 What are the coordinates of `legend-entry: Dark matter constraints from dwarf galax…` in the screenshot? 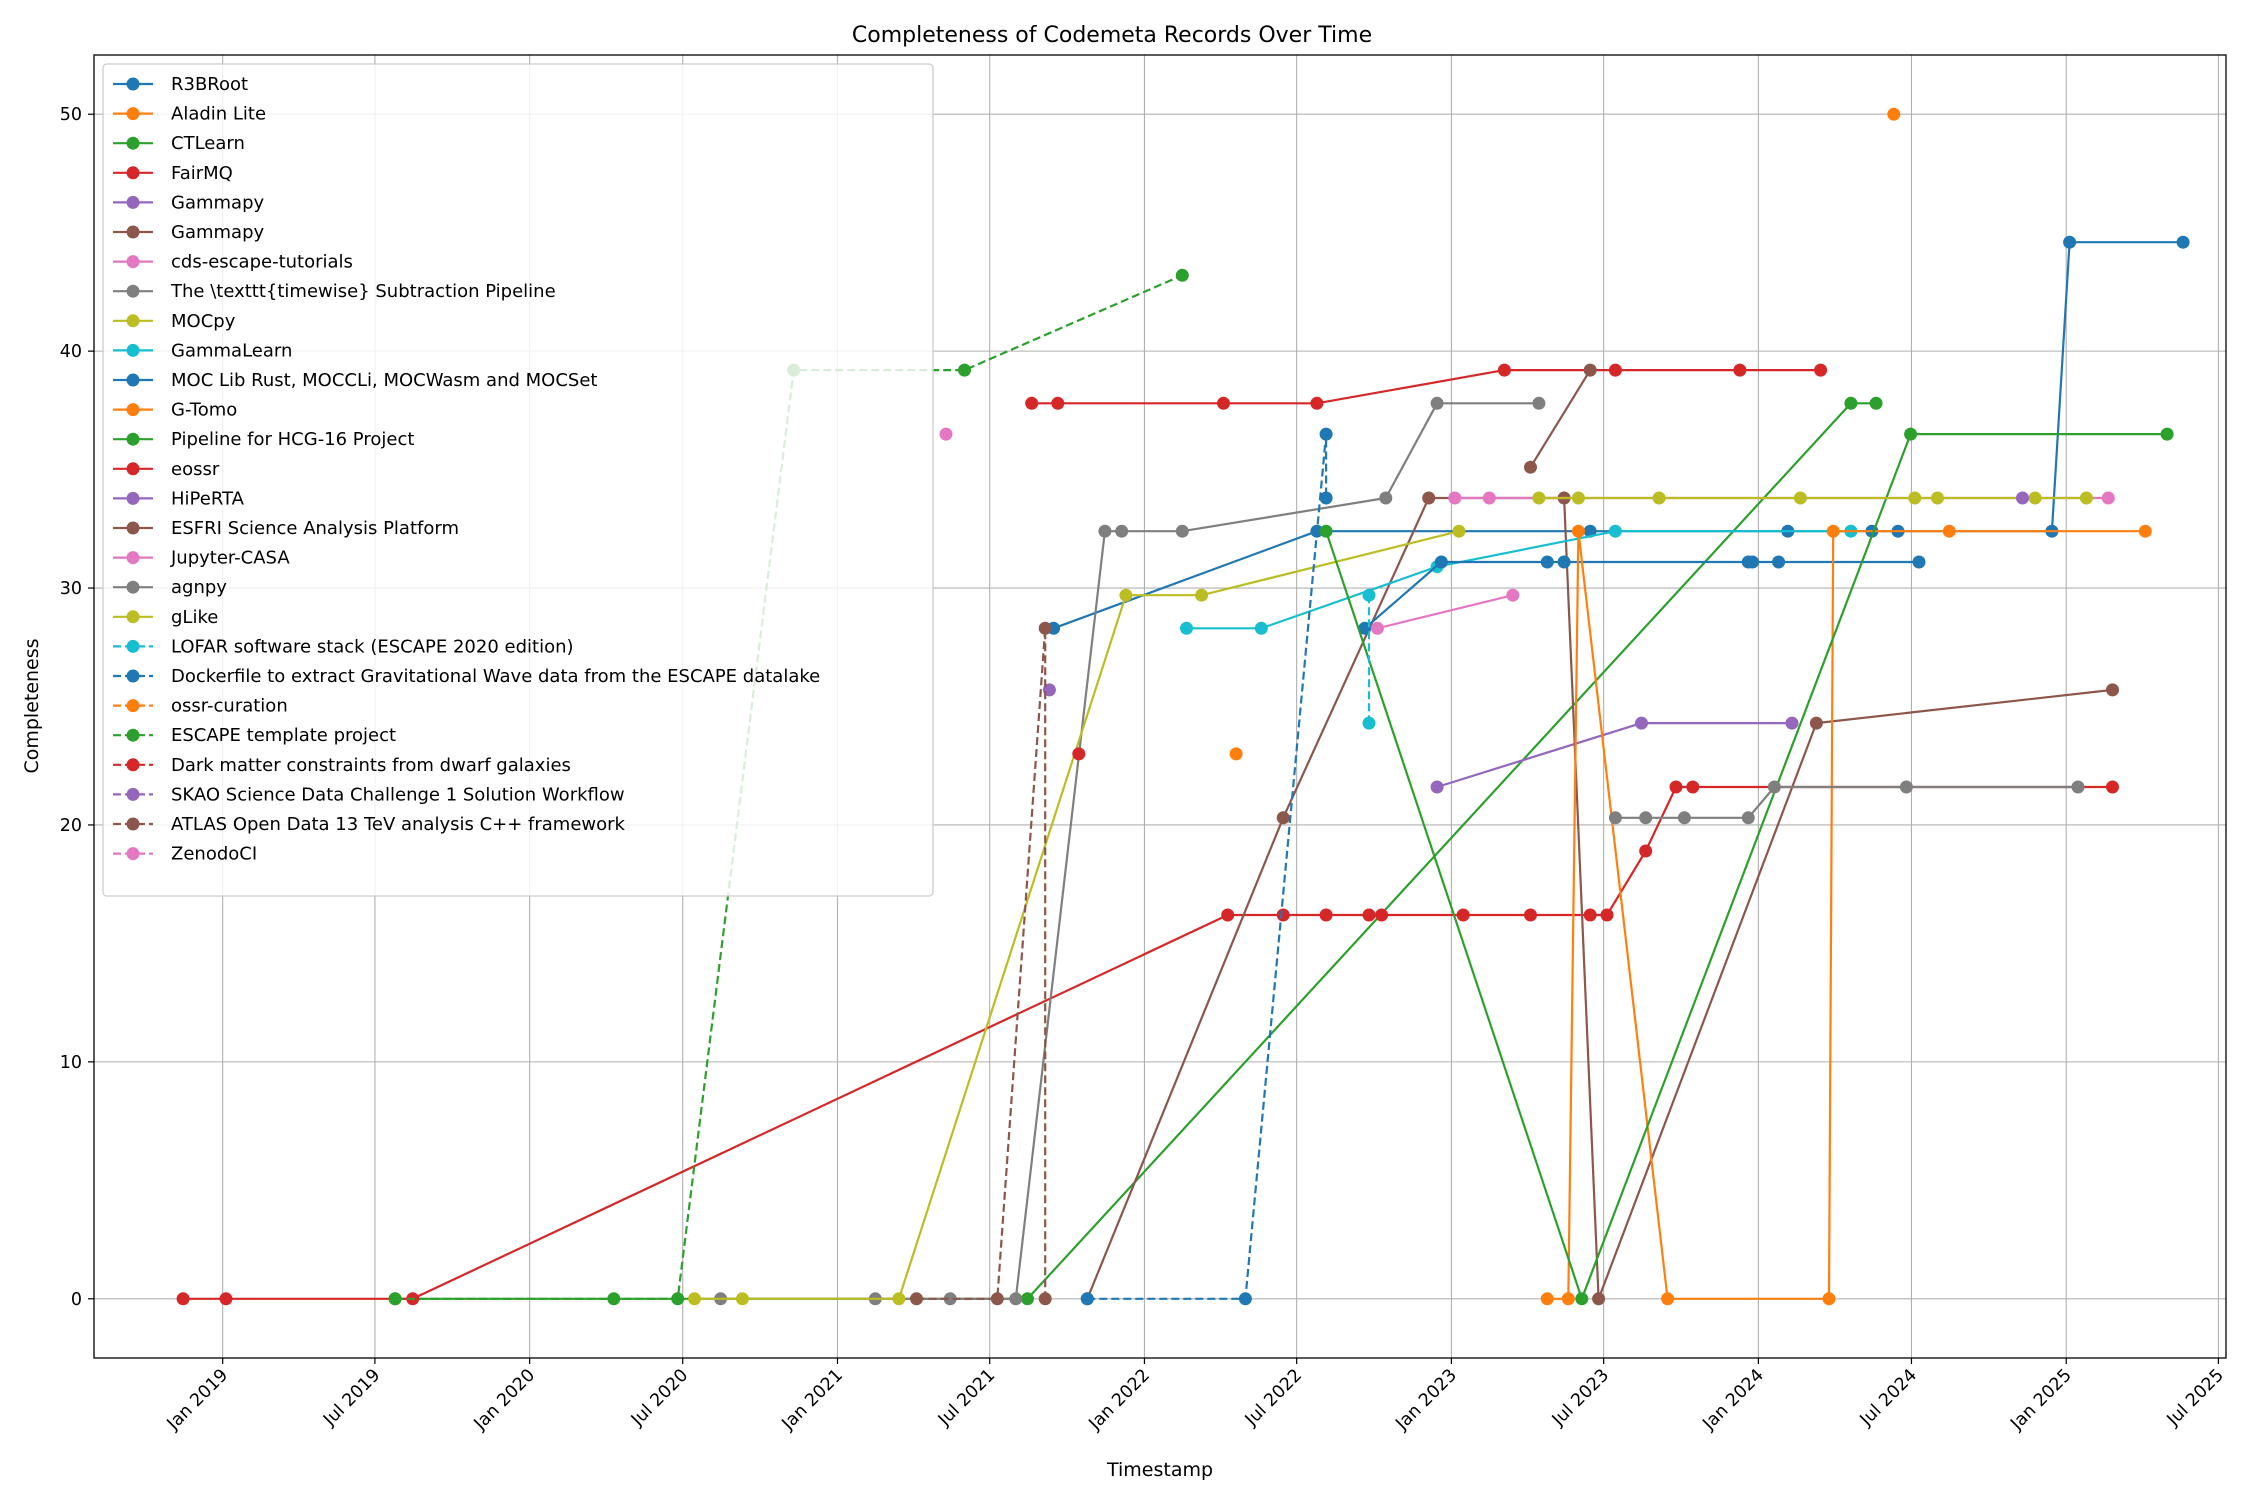 It's located at (342, 765).